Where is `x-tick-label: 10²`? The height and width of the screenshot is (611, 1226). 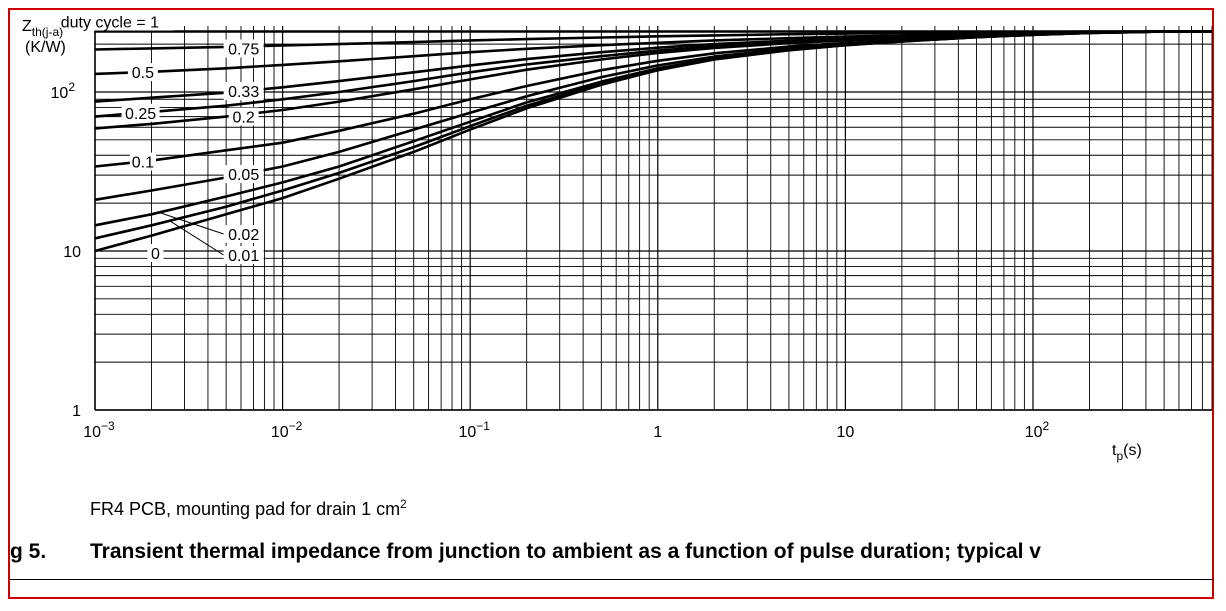
x-tick-label: 10² is located at coordinates (1037, 430).